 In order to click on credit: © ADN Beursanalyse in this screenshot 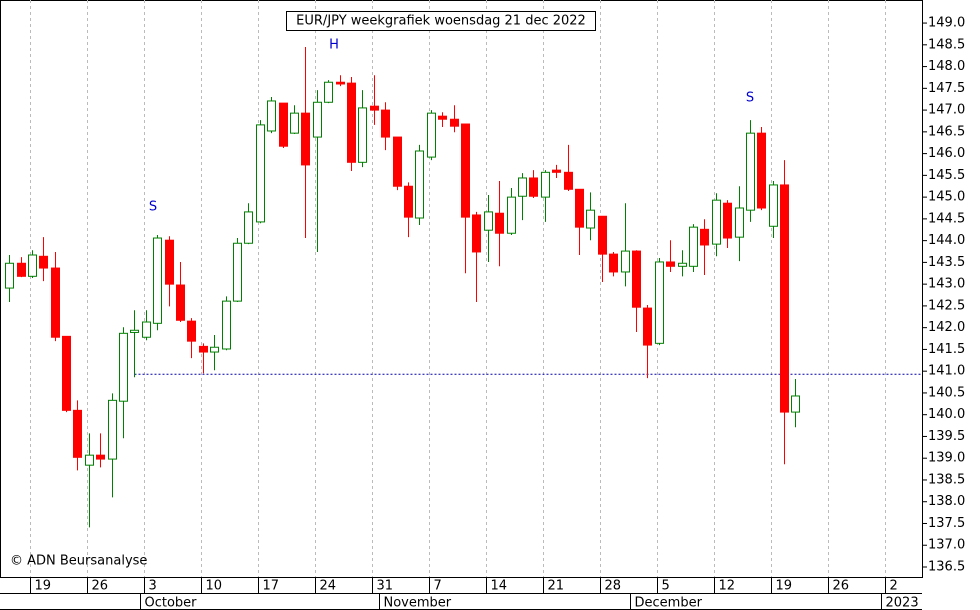, I will do `click(78, 561)`.